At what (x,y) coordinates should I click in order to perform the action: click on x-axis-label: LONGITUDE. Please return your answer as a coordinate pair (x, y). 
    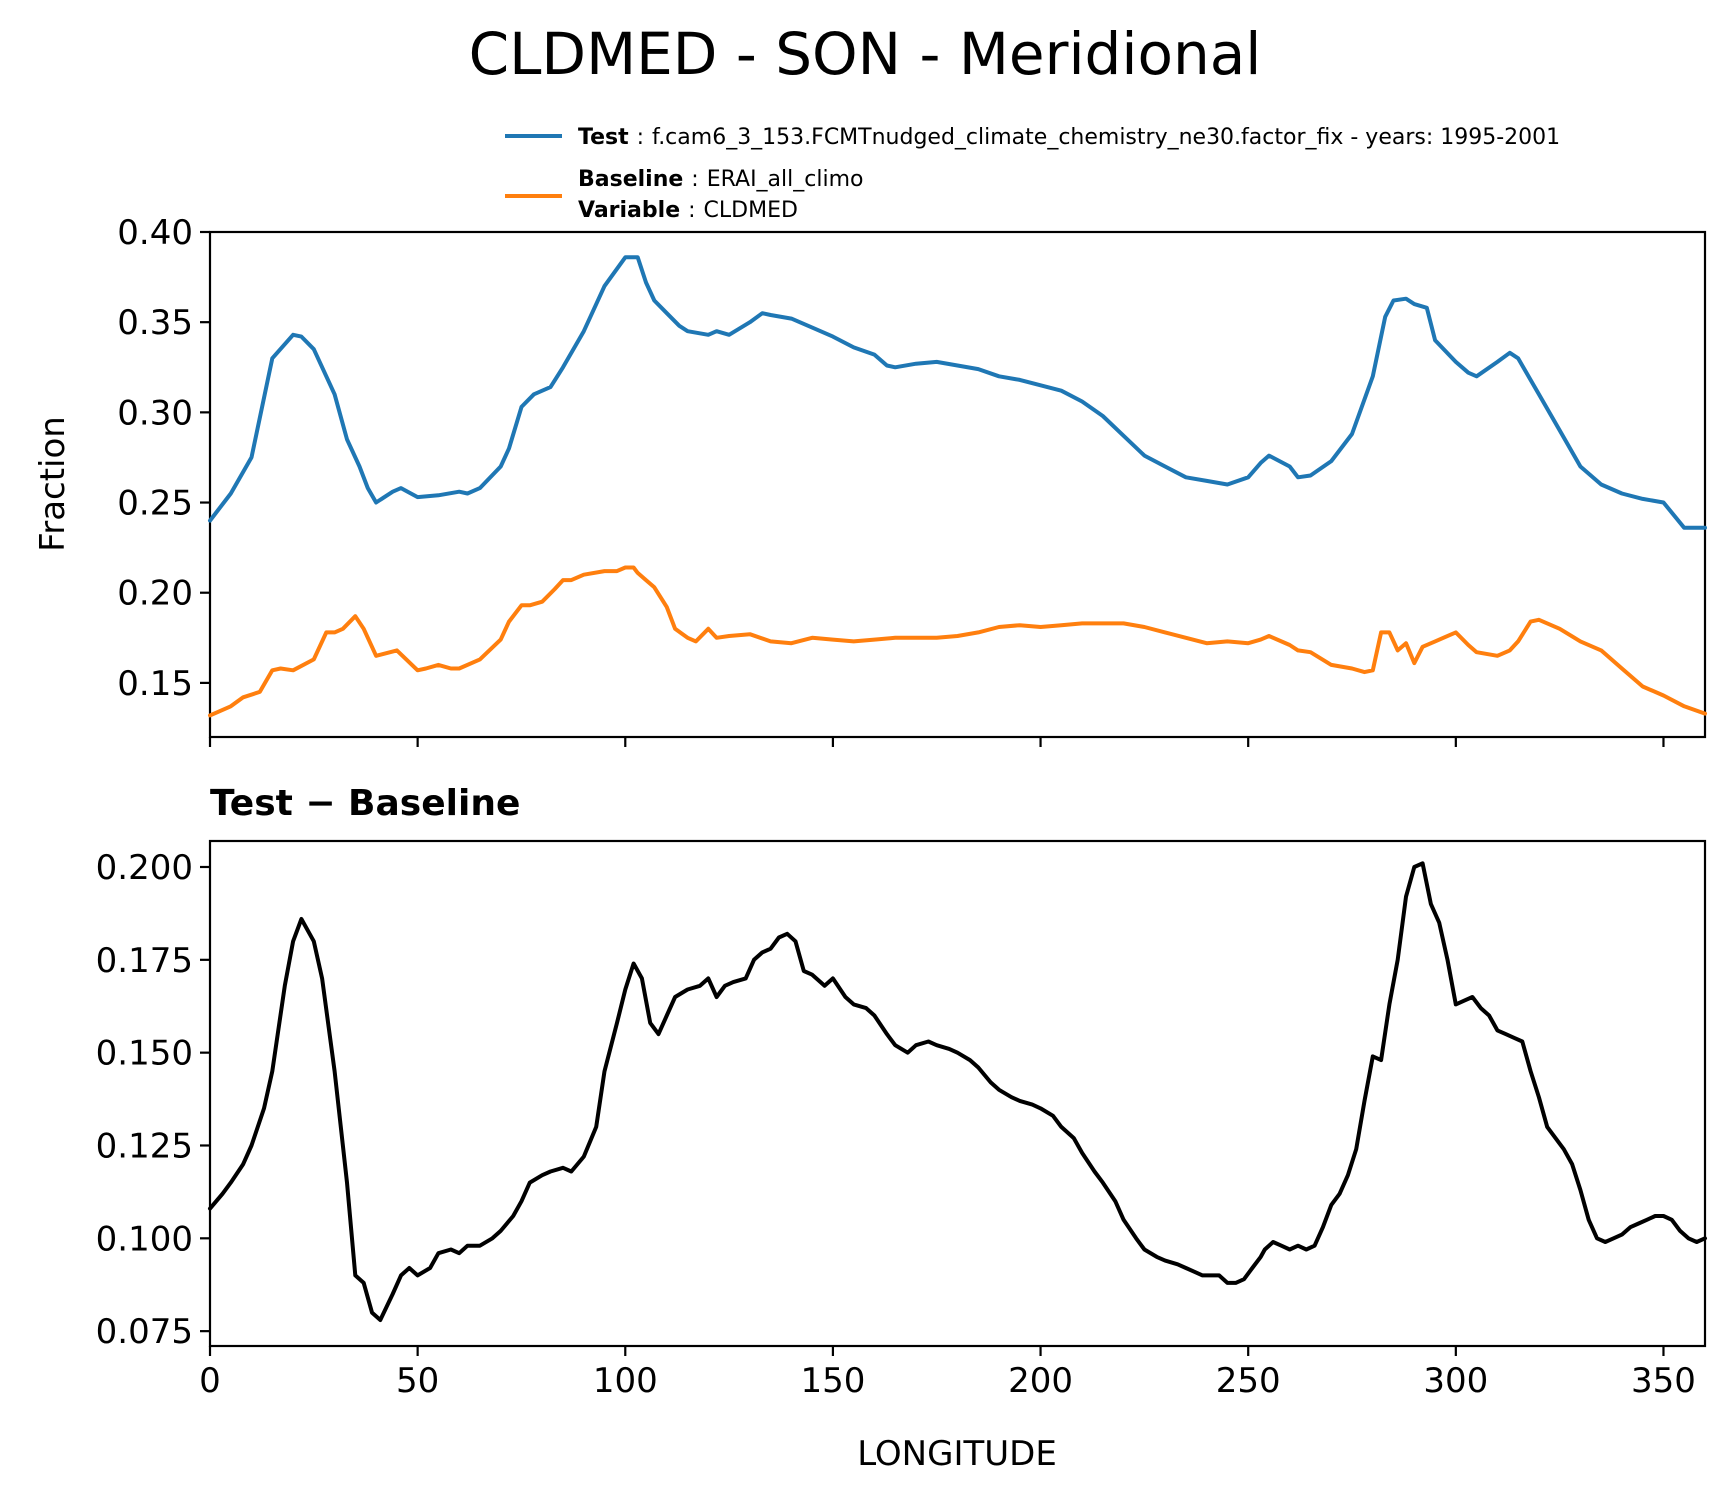
    Looking at the image, I should click on (957, 1454).